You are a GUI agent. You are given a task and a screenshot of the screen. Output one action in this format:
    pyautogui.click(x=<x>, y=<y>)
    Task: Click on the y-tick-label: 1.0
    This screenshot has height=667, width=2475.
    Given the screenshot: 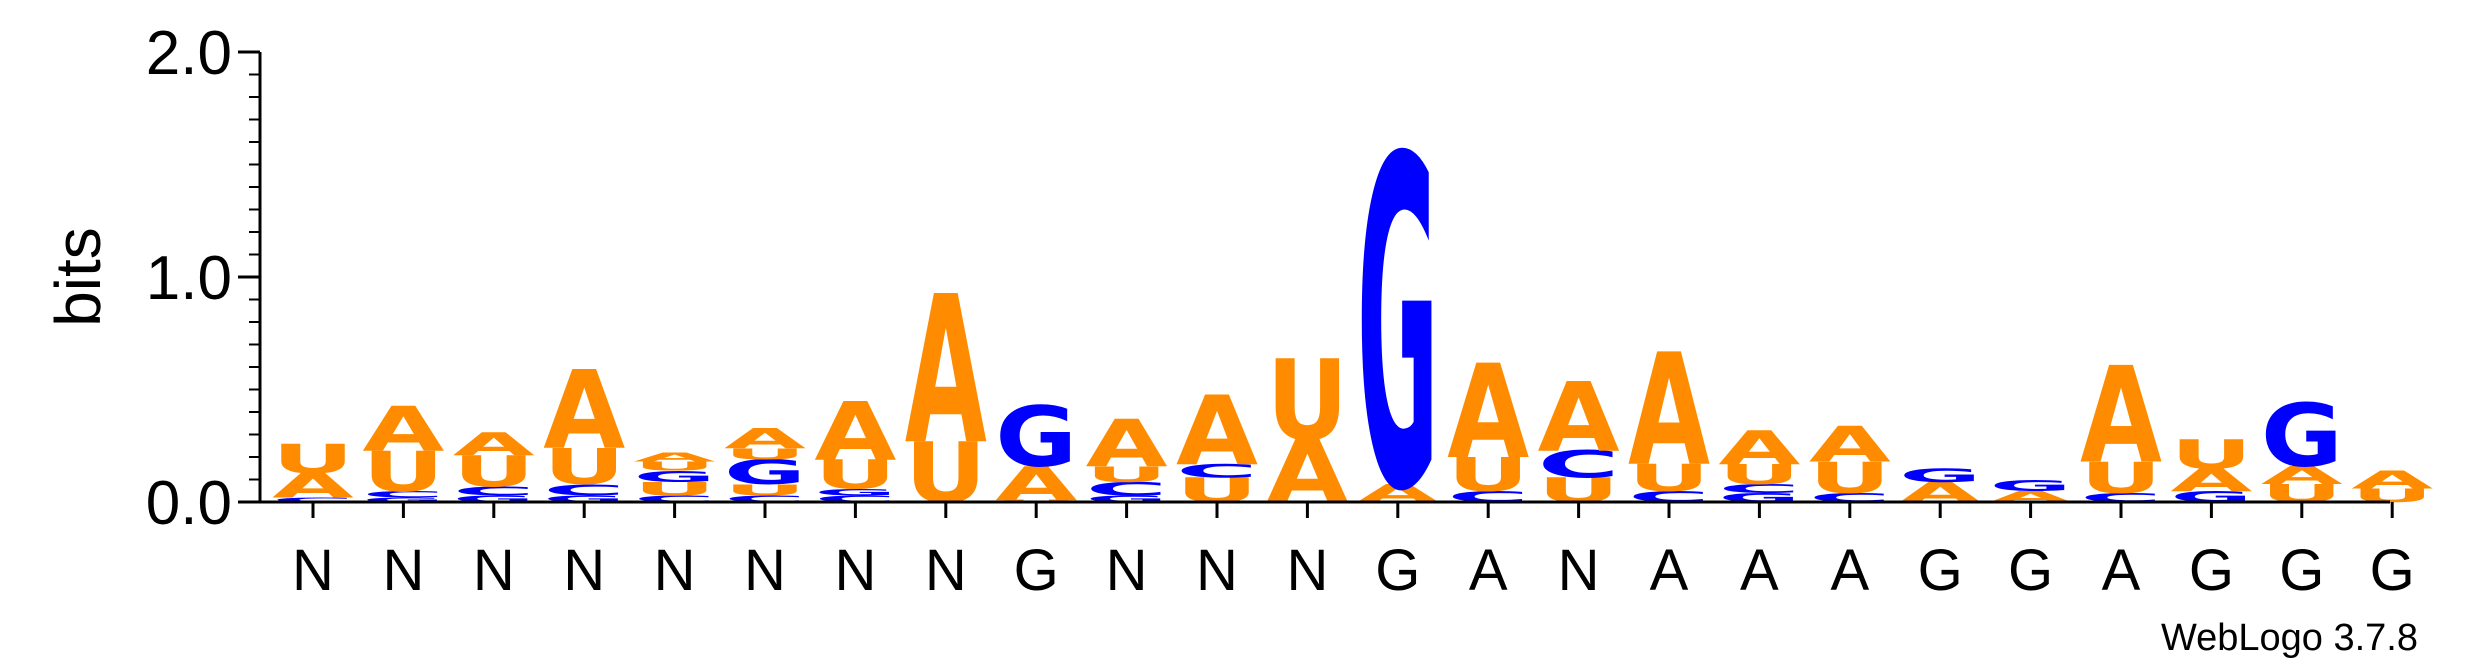 What is the action you would take?
    pyautogui.click(x=189, y=278)
    